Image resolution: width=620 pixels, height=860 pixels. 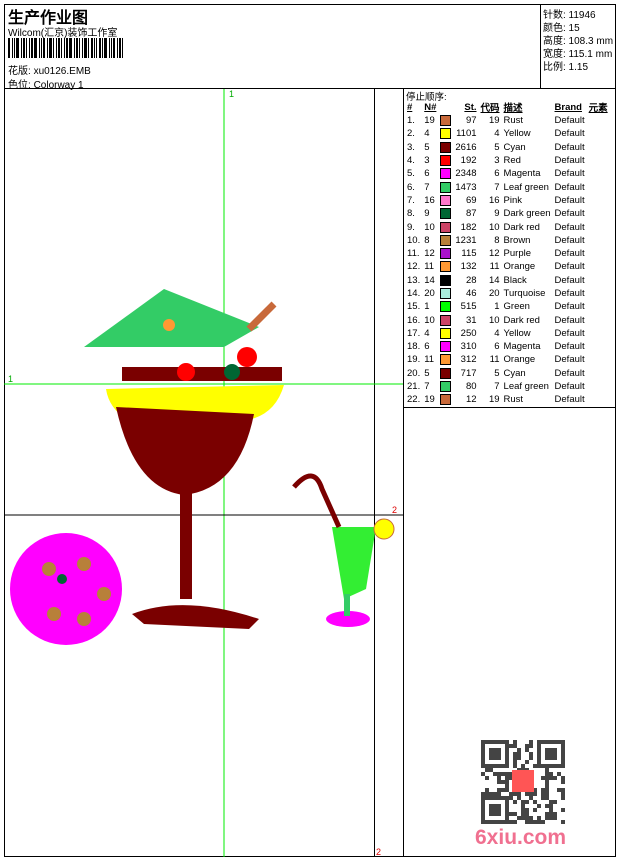 What do you see at coordinates (411, 214) in the screenshot?
I see `cell-i: 8.` at bounding box center [411, 214].